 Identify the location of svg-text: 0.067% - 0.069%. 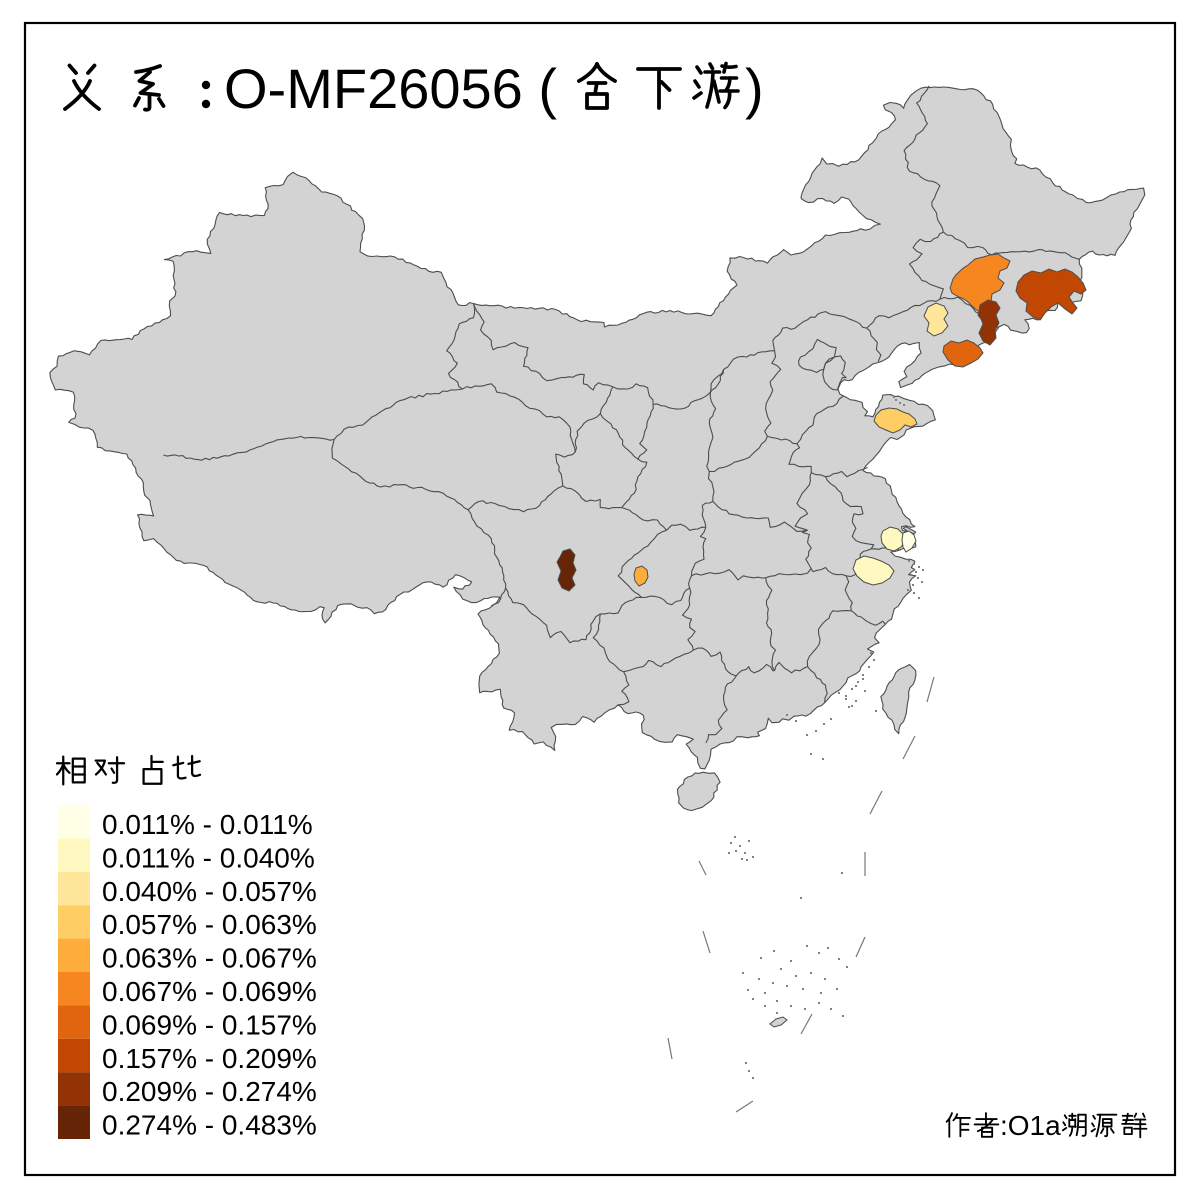
(209, 991).